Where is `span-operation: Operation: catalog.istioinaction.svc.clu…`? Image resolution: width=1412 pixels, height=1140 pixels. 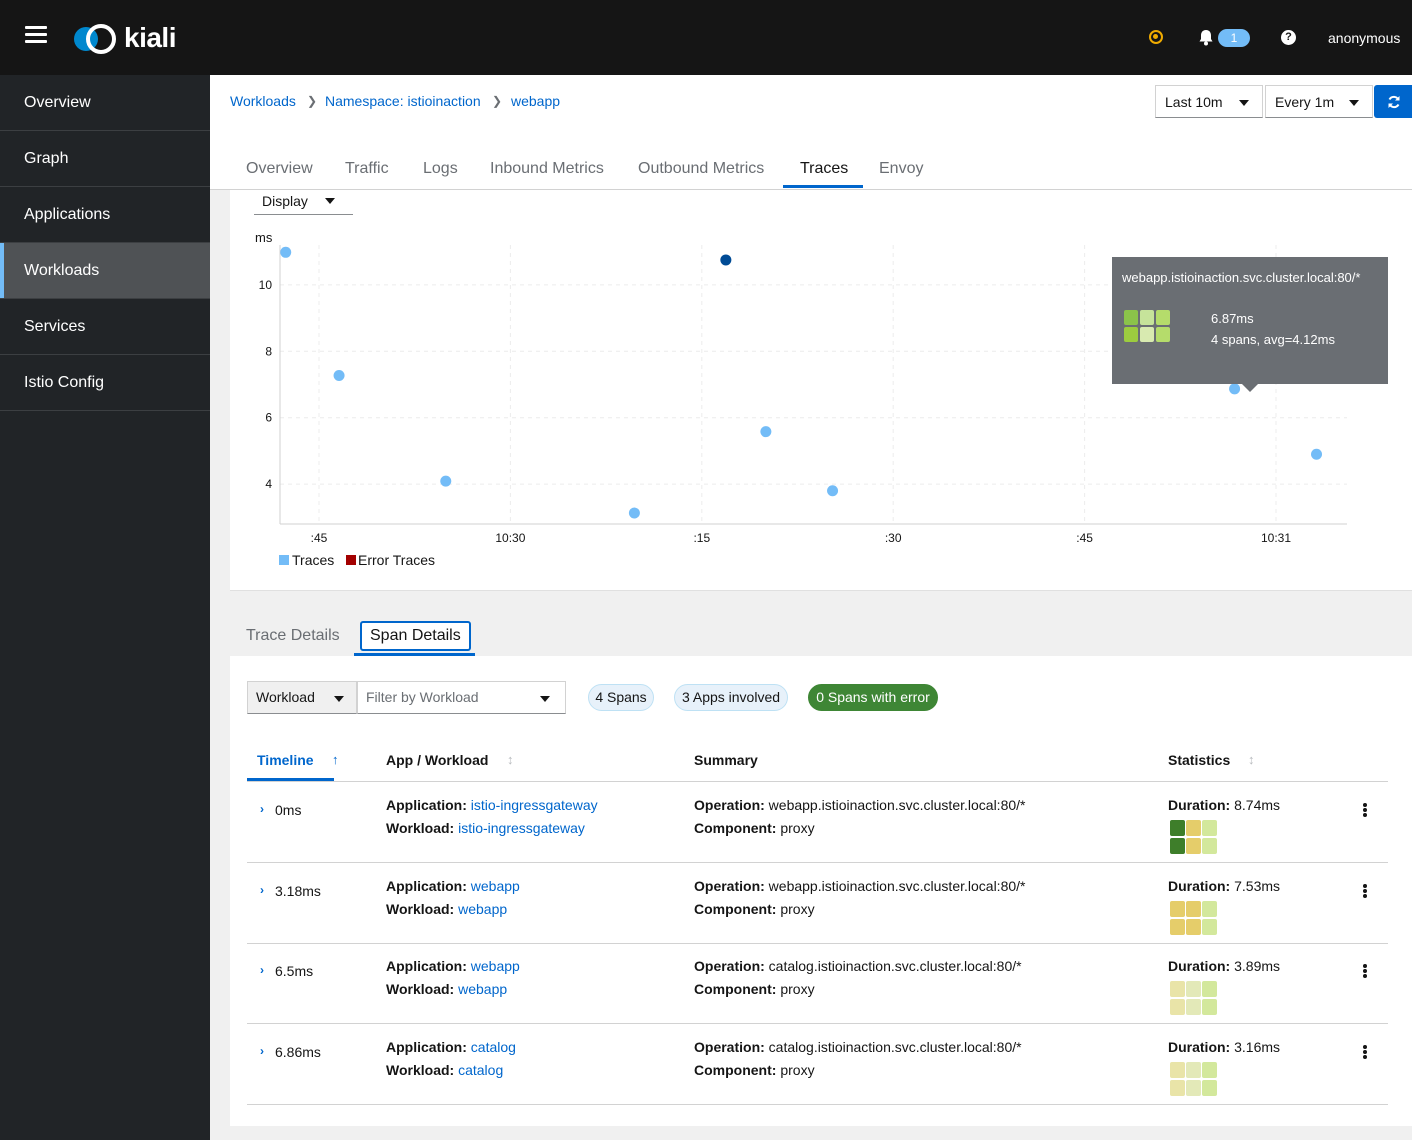 span-operation: Operation: catalog.istioinaction.svc.clu… is located at coordinates (858, 1047).